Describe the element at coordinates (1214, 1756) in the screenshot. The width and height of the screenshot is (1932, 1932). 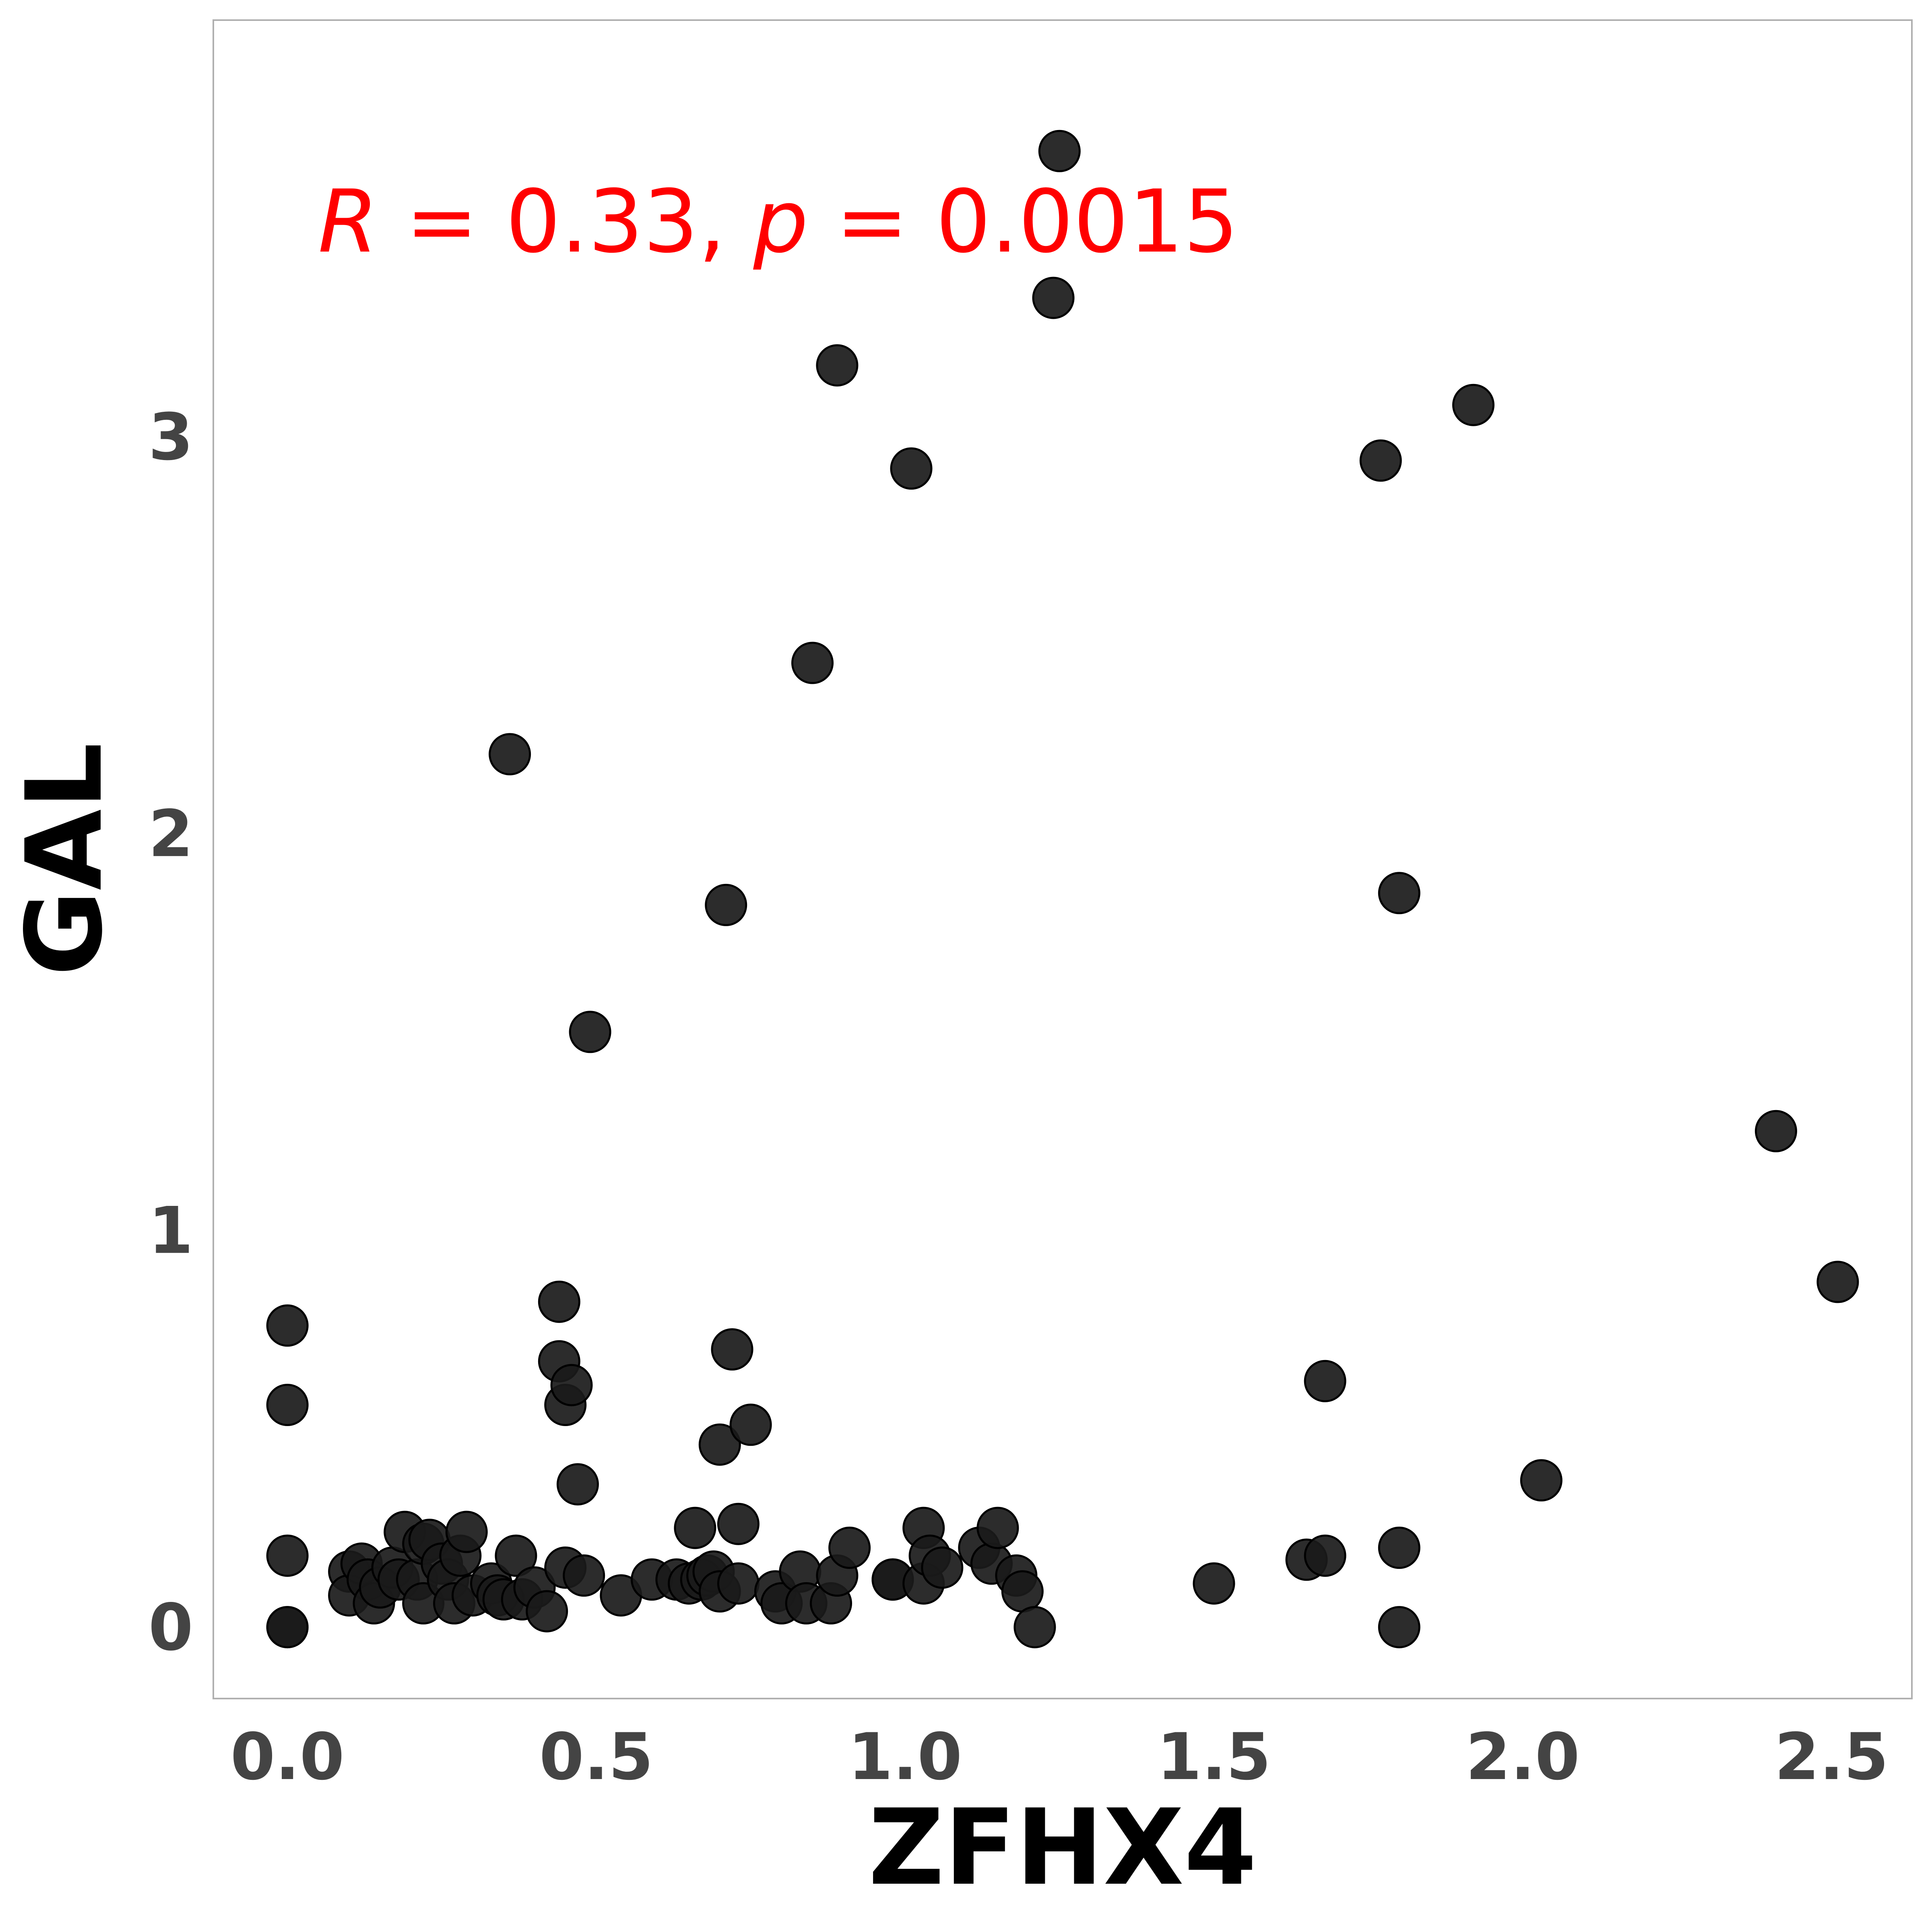
I see `x-tick-label: 1.5` at that location.